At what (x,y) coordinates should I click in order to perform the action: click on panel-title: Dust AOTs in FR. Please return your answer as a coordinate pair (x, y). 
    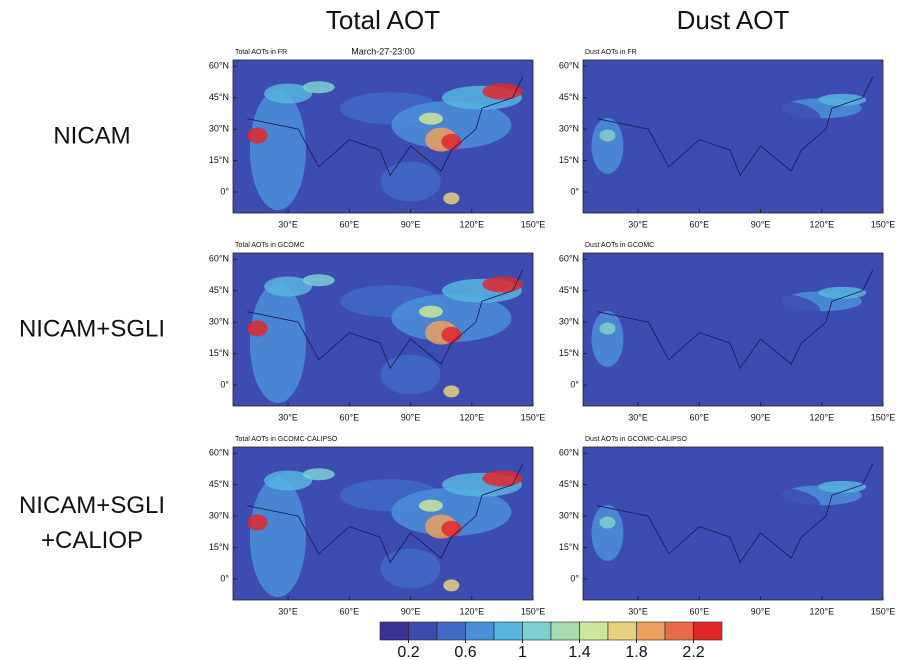
    Looking at the image, I should click on (611, 52).